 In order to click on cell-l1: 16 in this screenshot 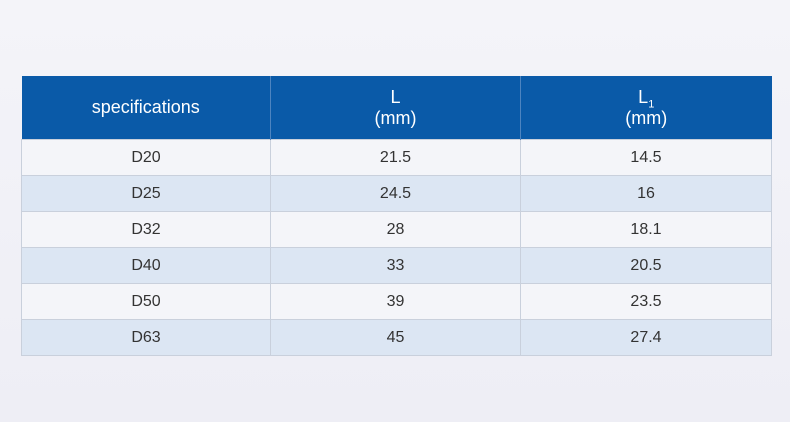, I will do `click(646, 193)`.